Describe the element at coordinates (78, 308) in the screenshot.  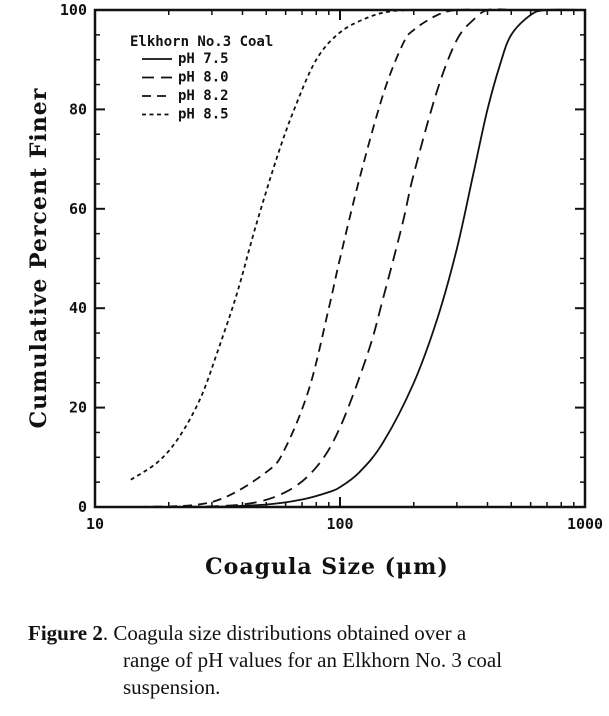
I see `y-tick-label: 40` at that location.